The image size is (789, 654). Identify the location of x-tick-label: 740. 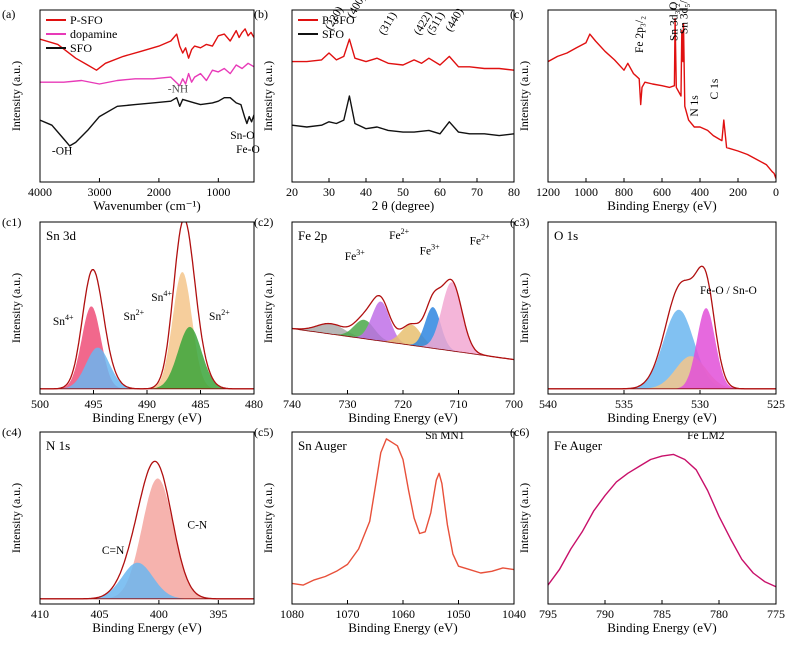
(292, 404).